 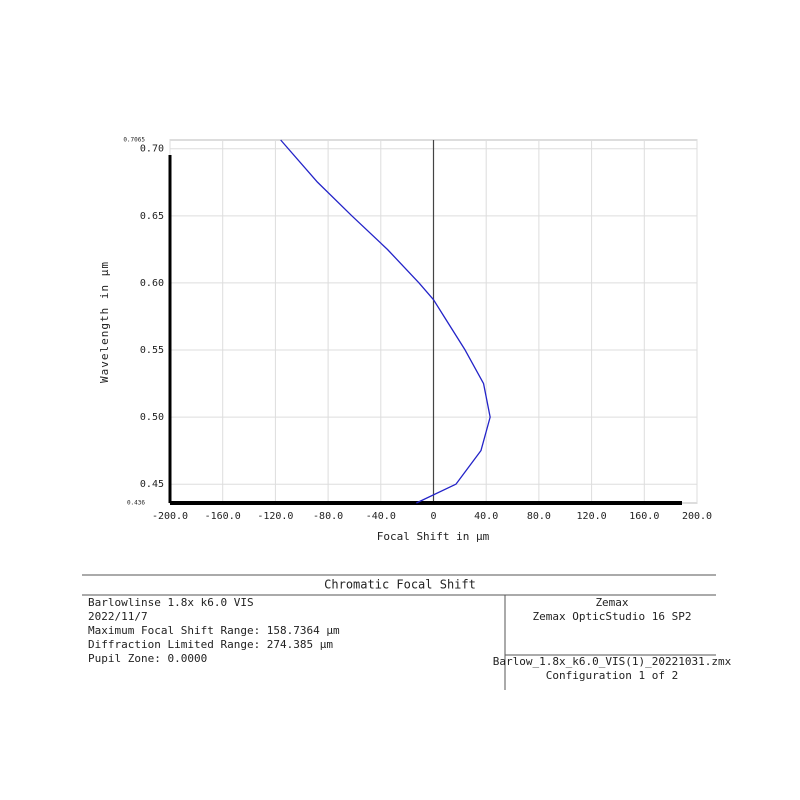 I want to click on x-axis-label: Focal Shift in µm, so click(x=433, y=536).